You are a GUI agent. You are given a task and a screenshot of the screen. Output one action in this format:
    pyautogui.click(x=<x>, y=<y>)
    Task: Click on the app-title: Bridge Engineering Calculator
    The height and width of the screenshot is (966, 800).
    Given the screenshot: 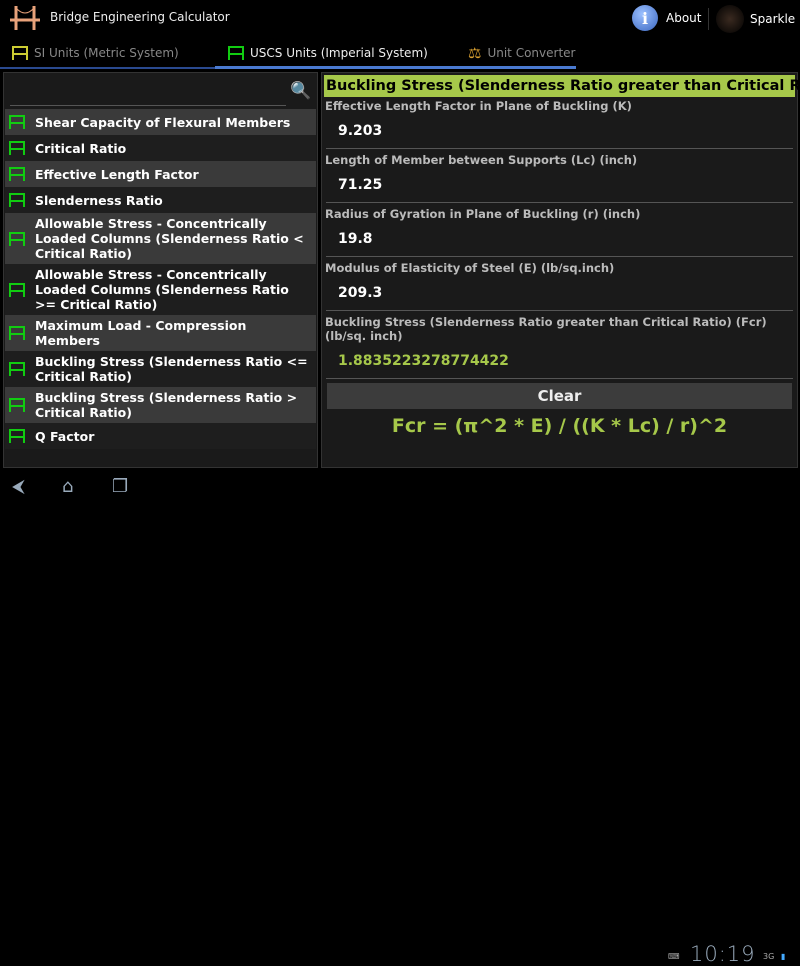 What is the action you would take?
    pyautogui.click(x=140, y=17)
    